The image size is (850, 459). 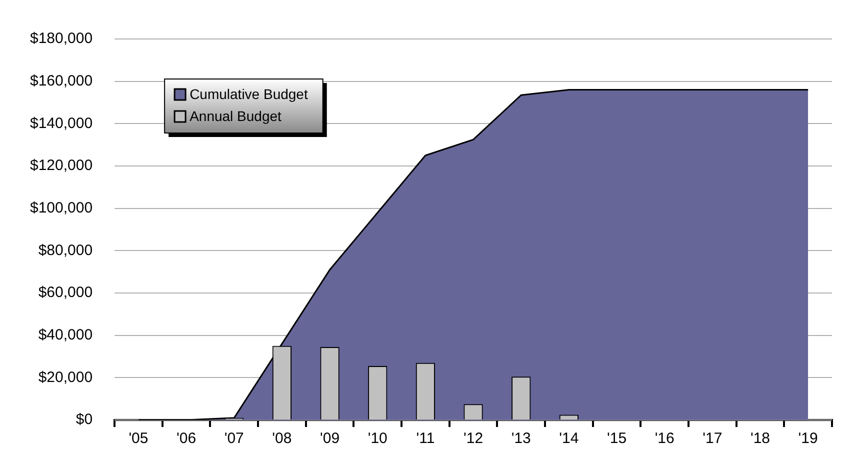 What do you see at coordinates (61, 207) in the screenshot?
I see `y-tick-label: $100,000` at bounding box center [61, 207].